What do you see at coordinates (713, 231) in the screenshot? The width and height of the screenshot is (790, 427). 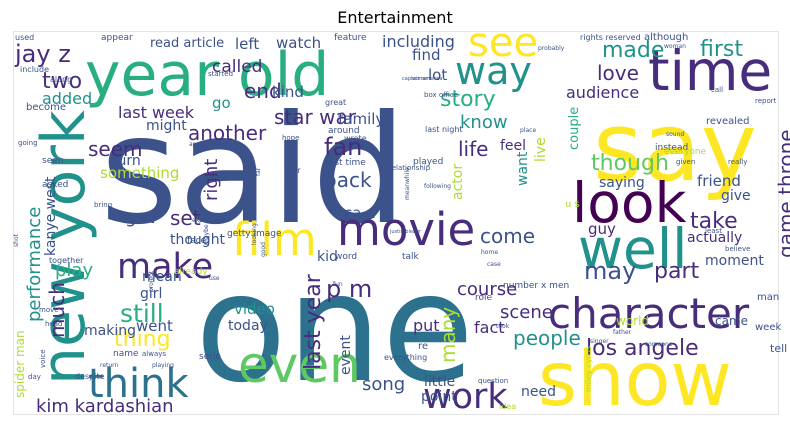 I see `word-least: least` at bounding box center [713, 231].